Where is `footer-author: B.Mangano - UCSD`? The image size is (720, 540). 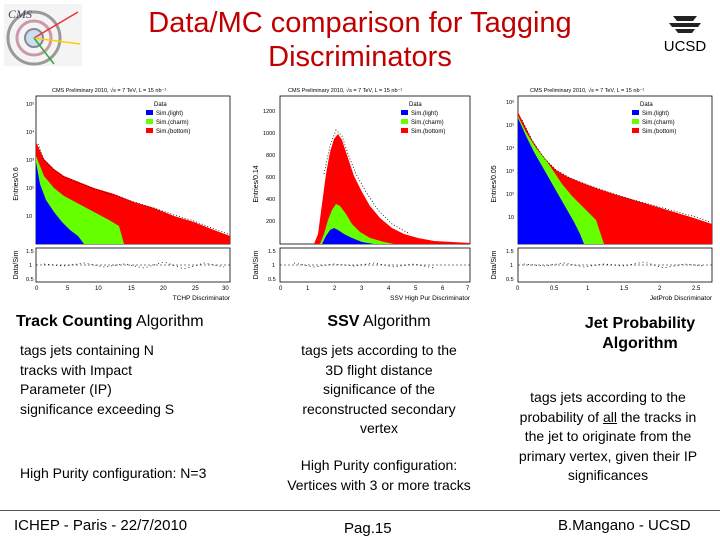
footer-author: B.Mangano - UCSD is located at coordinates (624, 525).